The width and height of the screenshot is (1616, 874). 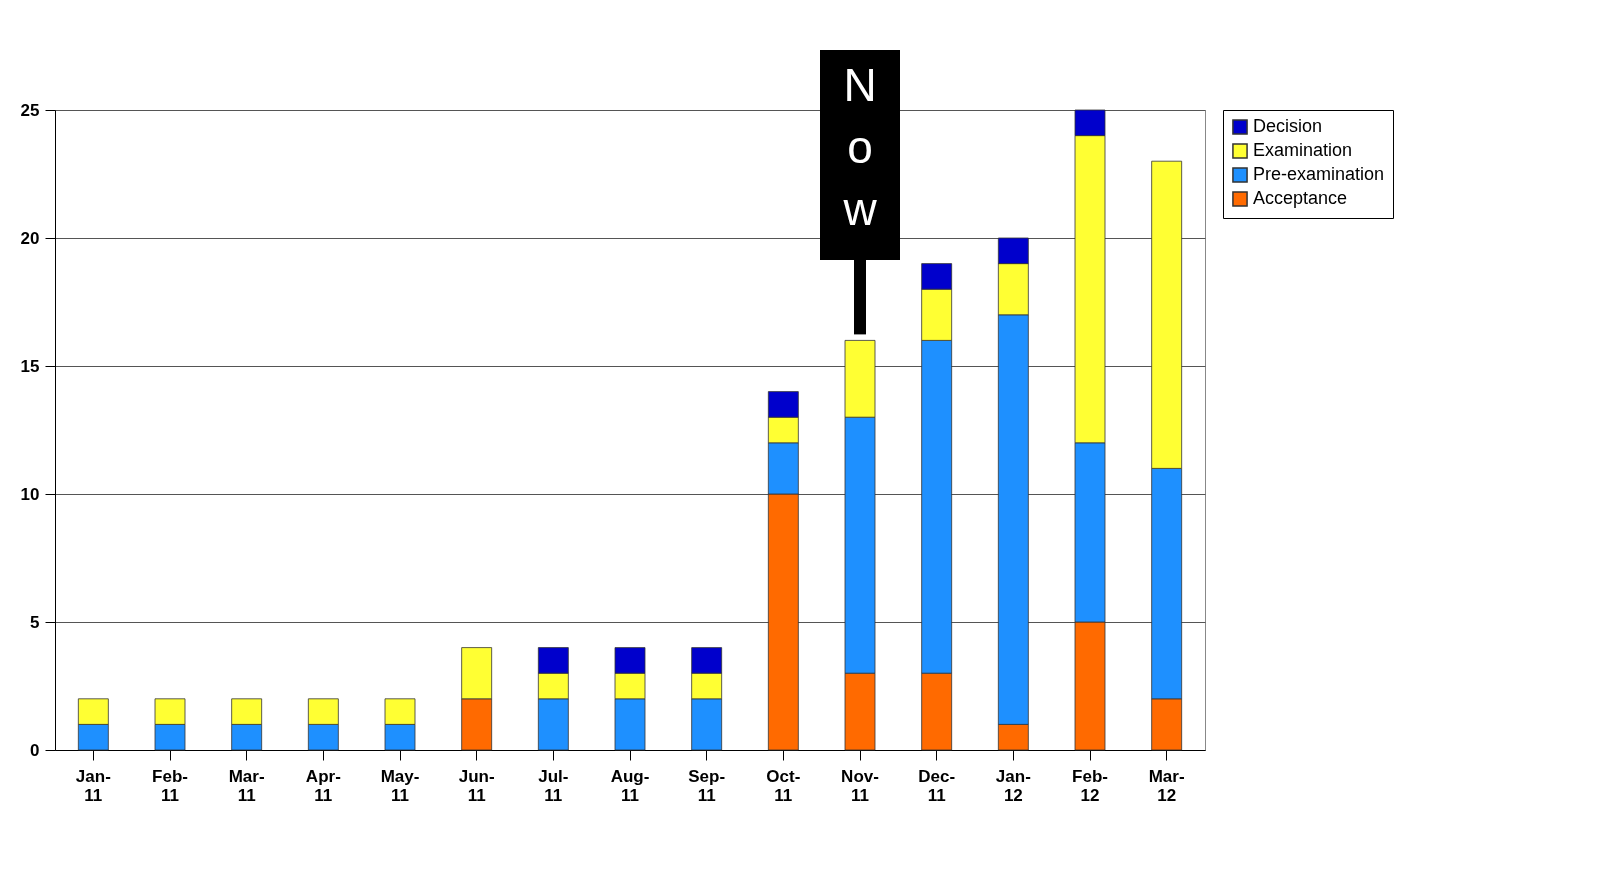 I want to click on x-tick-label: Jul-11, so click(x=553, y=785).